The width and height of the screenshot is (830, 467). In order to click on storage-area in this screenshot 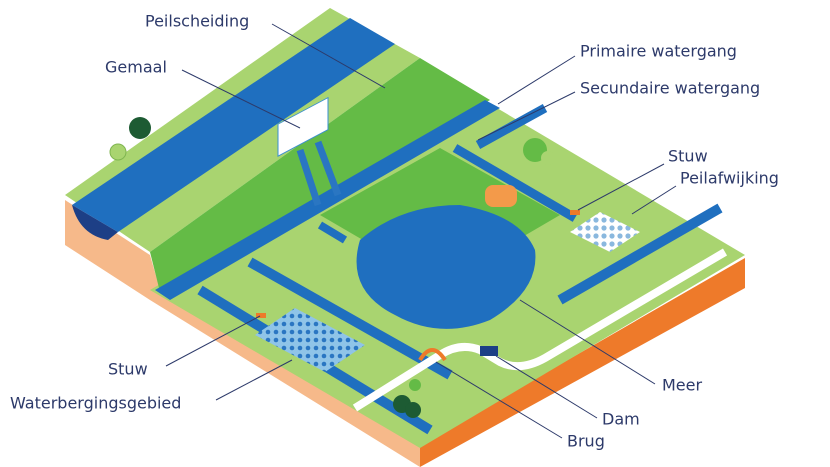, I will do `click(310, 340)`.